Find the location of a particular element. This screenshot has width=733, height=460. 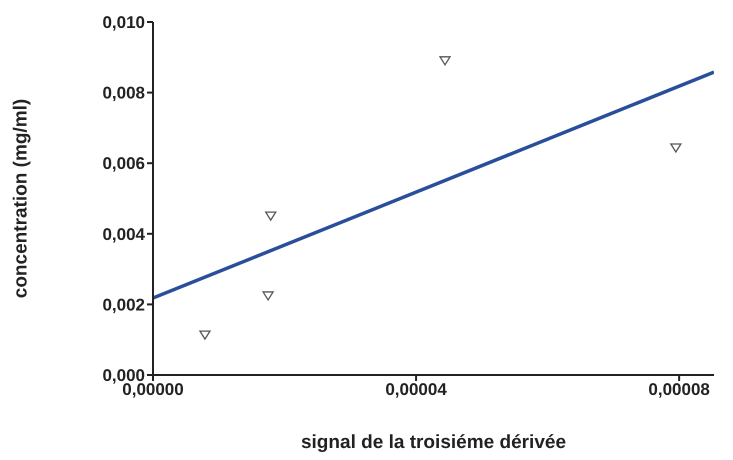

y-tick-label: 0,008 is located at coordinates (123, 93).